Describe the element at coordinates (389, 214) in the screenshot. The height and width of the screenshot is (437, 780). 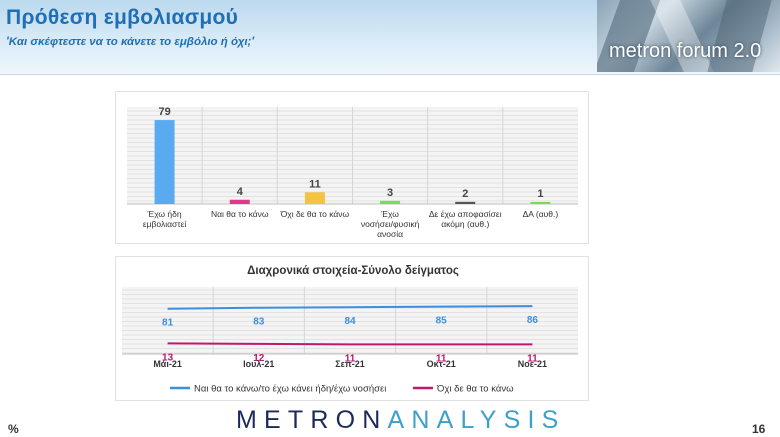
I see `category-label-line: Έχω` at that location.